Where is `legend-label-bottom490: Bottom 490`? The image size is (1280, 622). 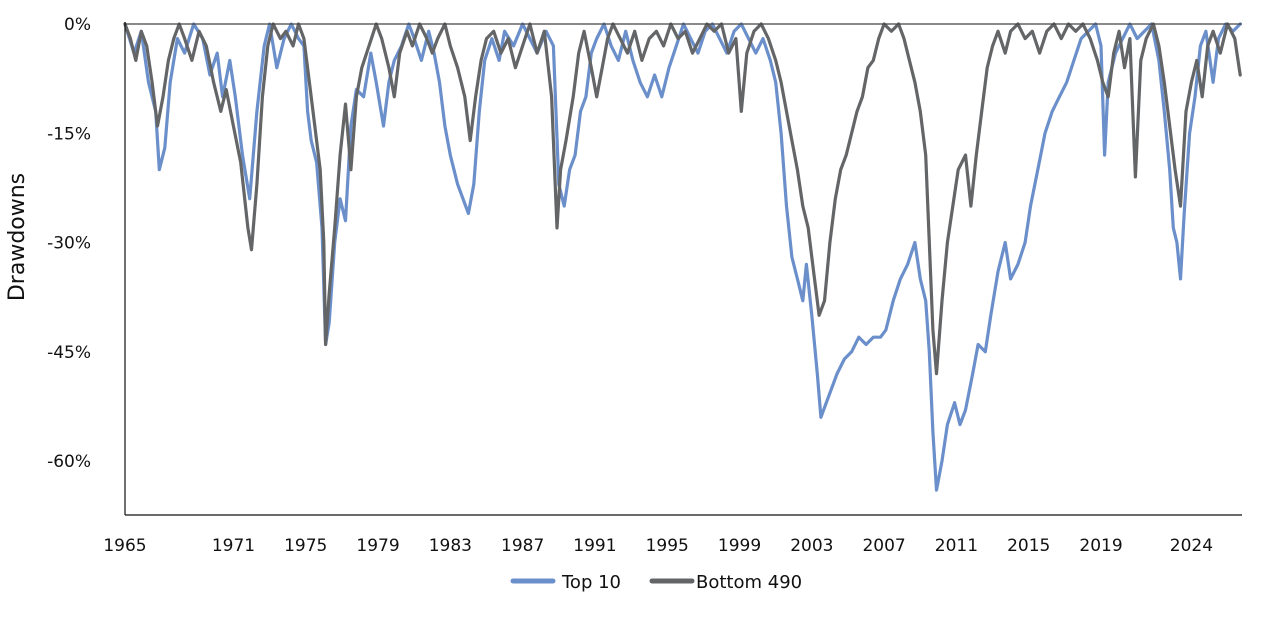
legend-label-bottom490: Bottom 490 is located at coordinates (749, 582).